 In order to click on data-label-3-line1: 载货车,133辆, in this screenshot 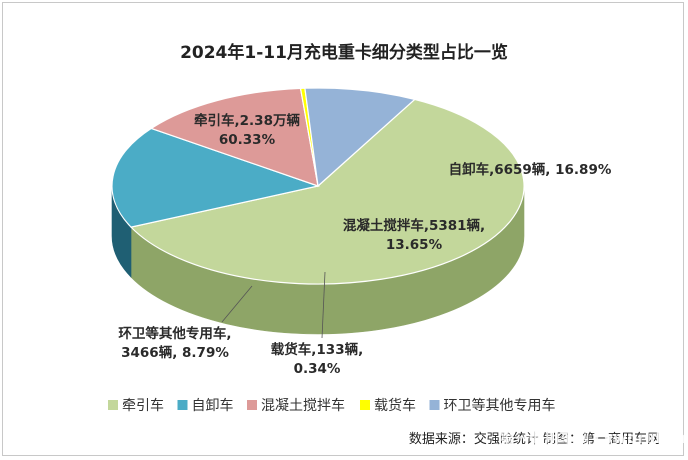, I will do `click(317, 349)`.